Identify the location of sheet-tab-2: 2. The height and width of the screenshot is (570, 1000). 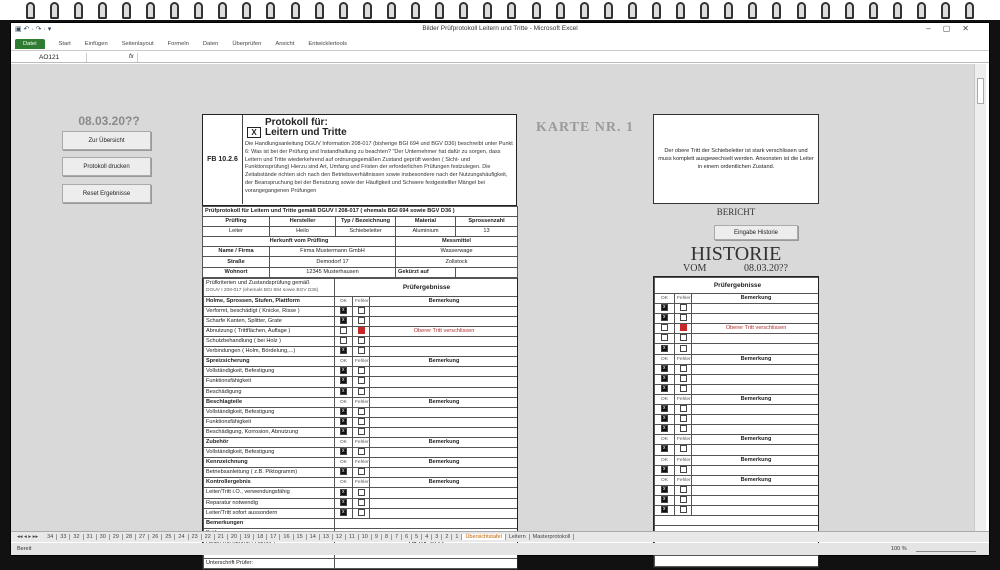
(447, 537).